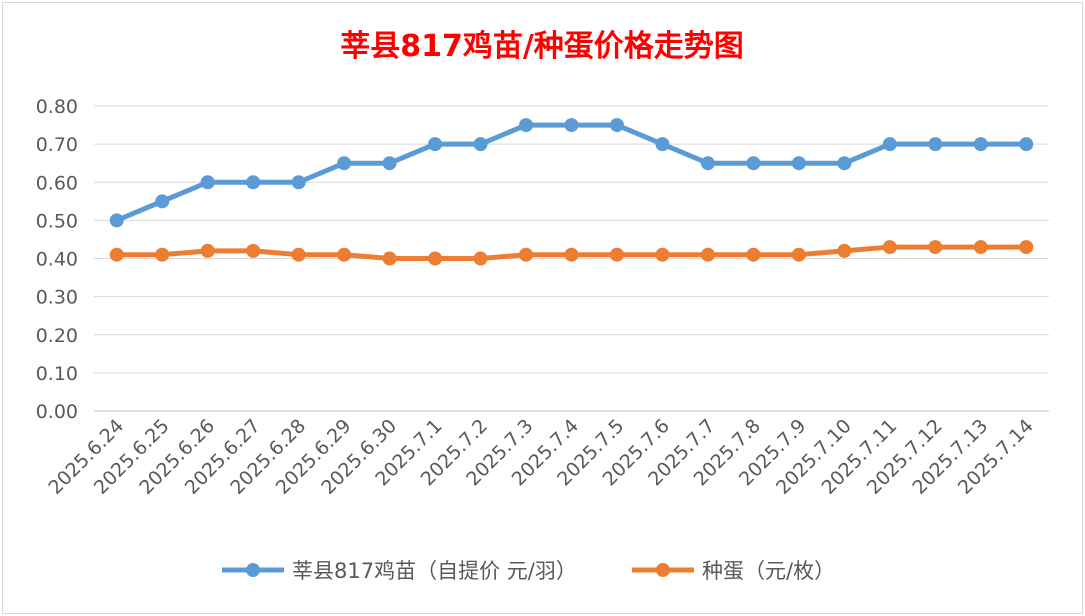  I want to click on y-tick-label: 0.00, so click(57, 412).